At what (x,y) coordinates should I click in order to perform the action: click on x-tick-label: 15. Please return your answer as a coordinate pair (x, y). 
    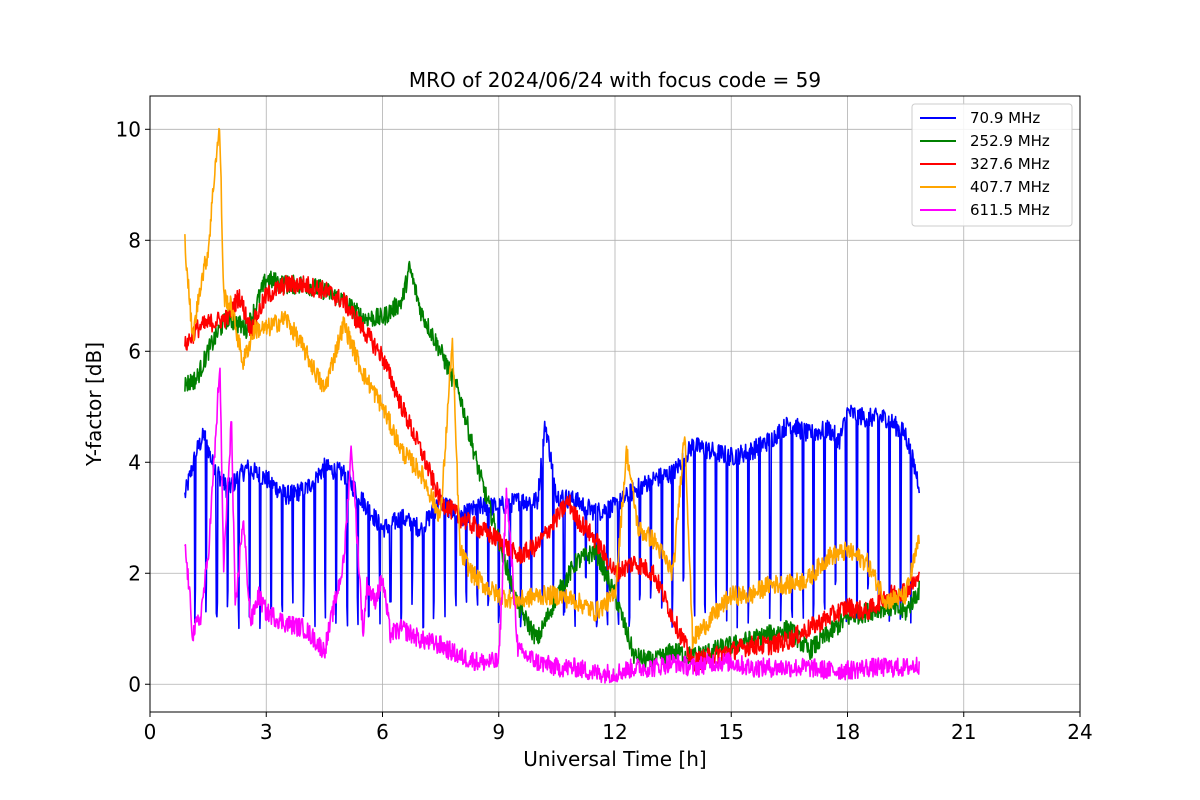
    Looking at the image, I should click on (731, 732).